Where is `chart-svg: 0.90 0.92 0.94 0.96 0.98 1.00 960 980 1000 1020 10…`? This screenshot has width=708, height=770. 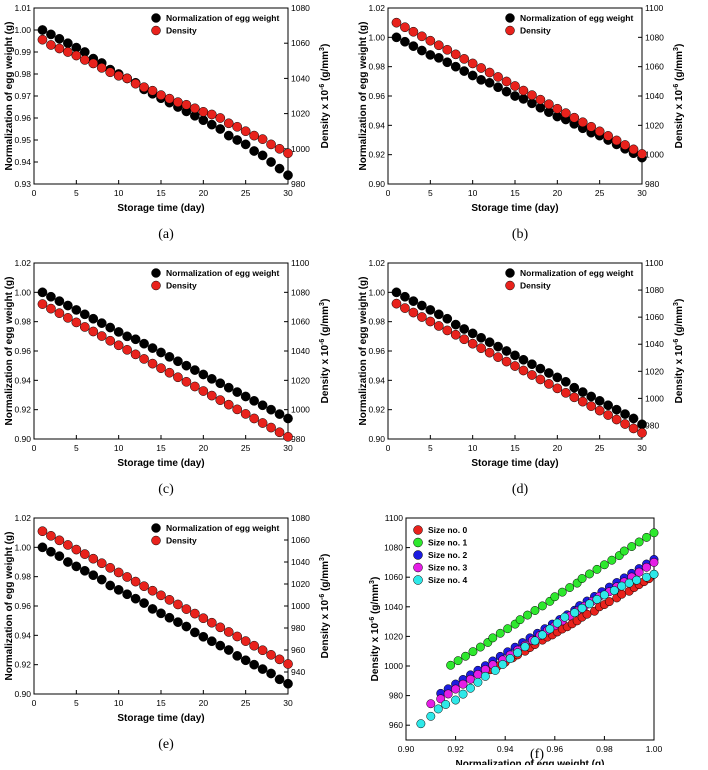 chart-svg: 0.90 0.92 0.94 0.96 0.98 1.00 960 980 1000 1020 10… is located at coordinates (516, 641).